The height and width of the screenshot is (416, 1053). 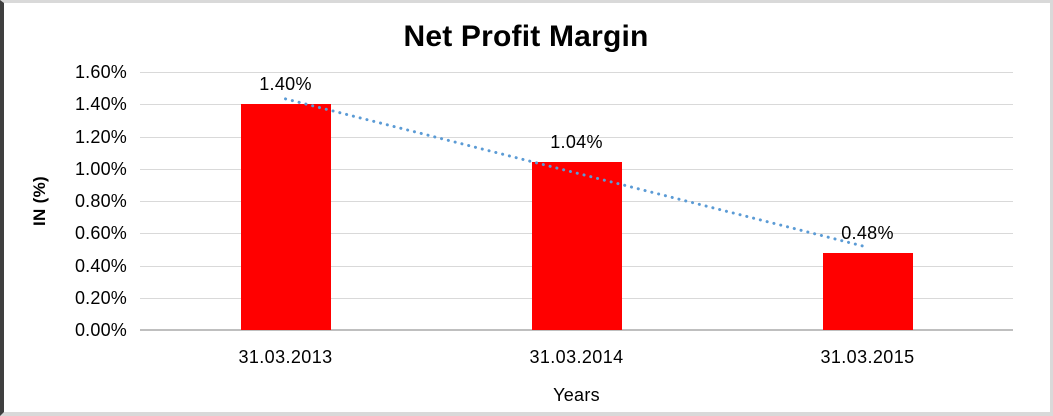 I want to click on y-tick-label: 0.20%, so click(x=100, y=297).